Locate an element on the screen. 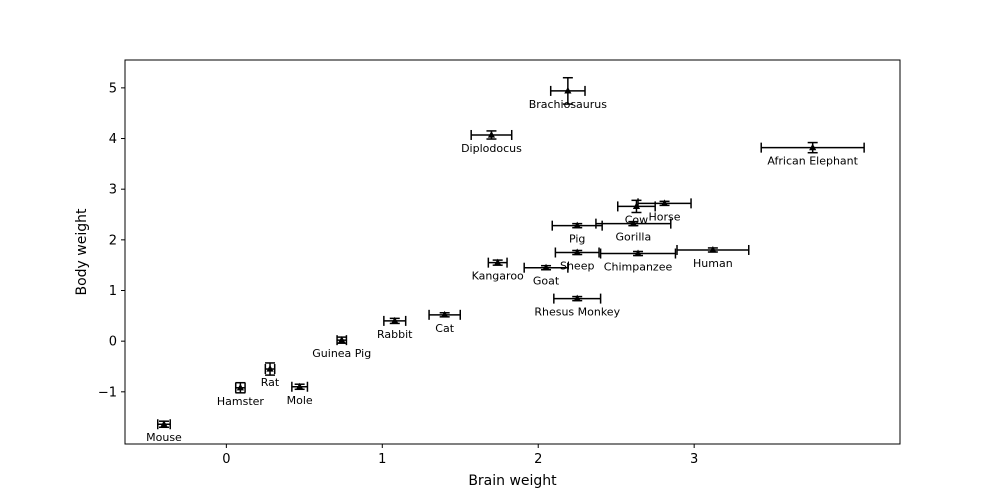 Image resolution: width=1000 pixels, height=500 pixels. data-point-group: Brachiosaurus is located at coordinates (568, 93).